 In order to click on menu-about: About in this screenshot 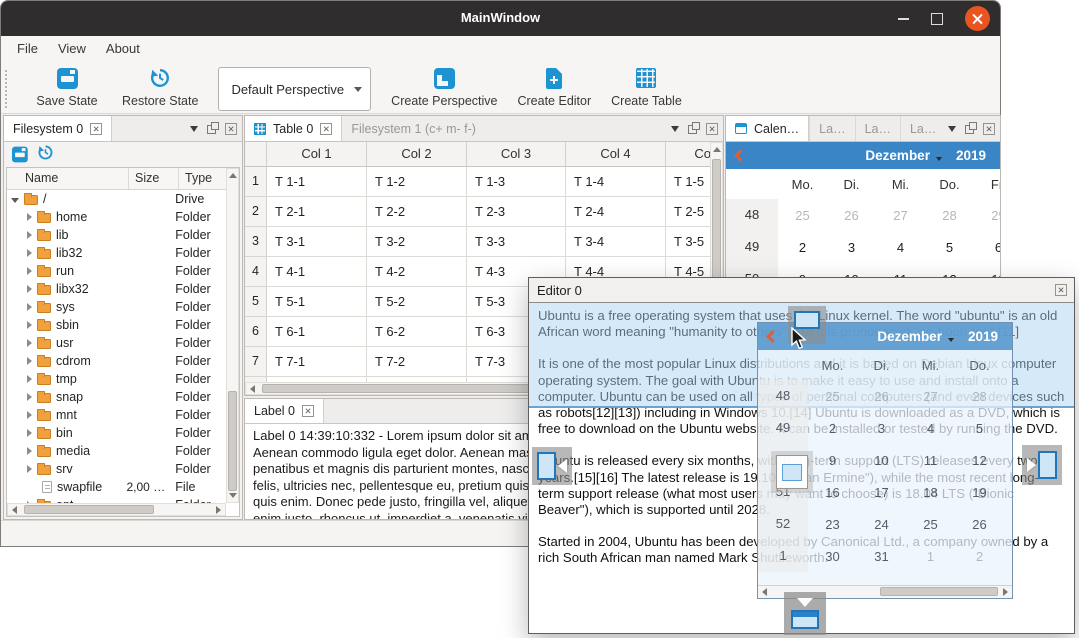, I will do `click(122, 48)`.